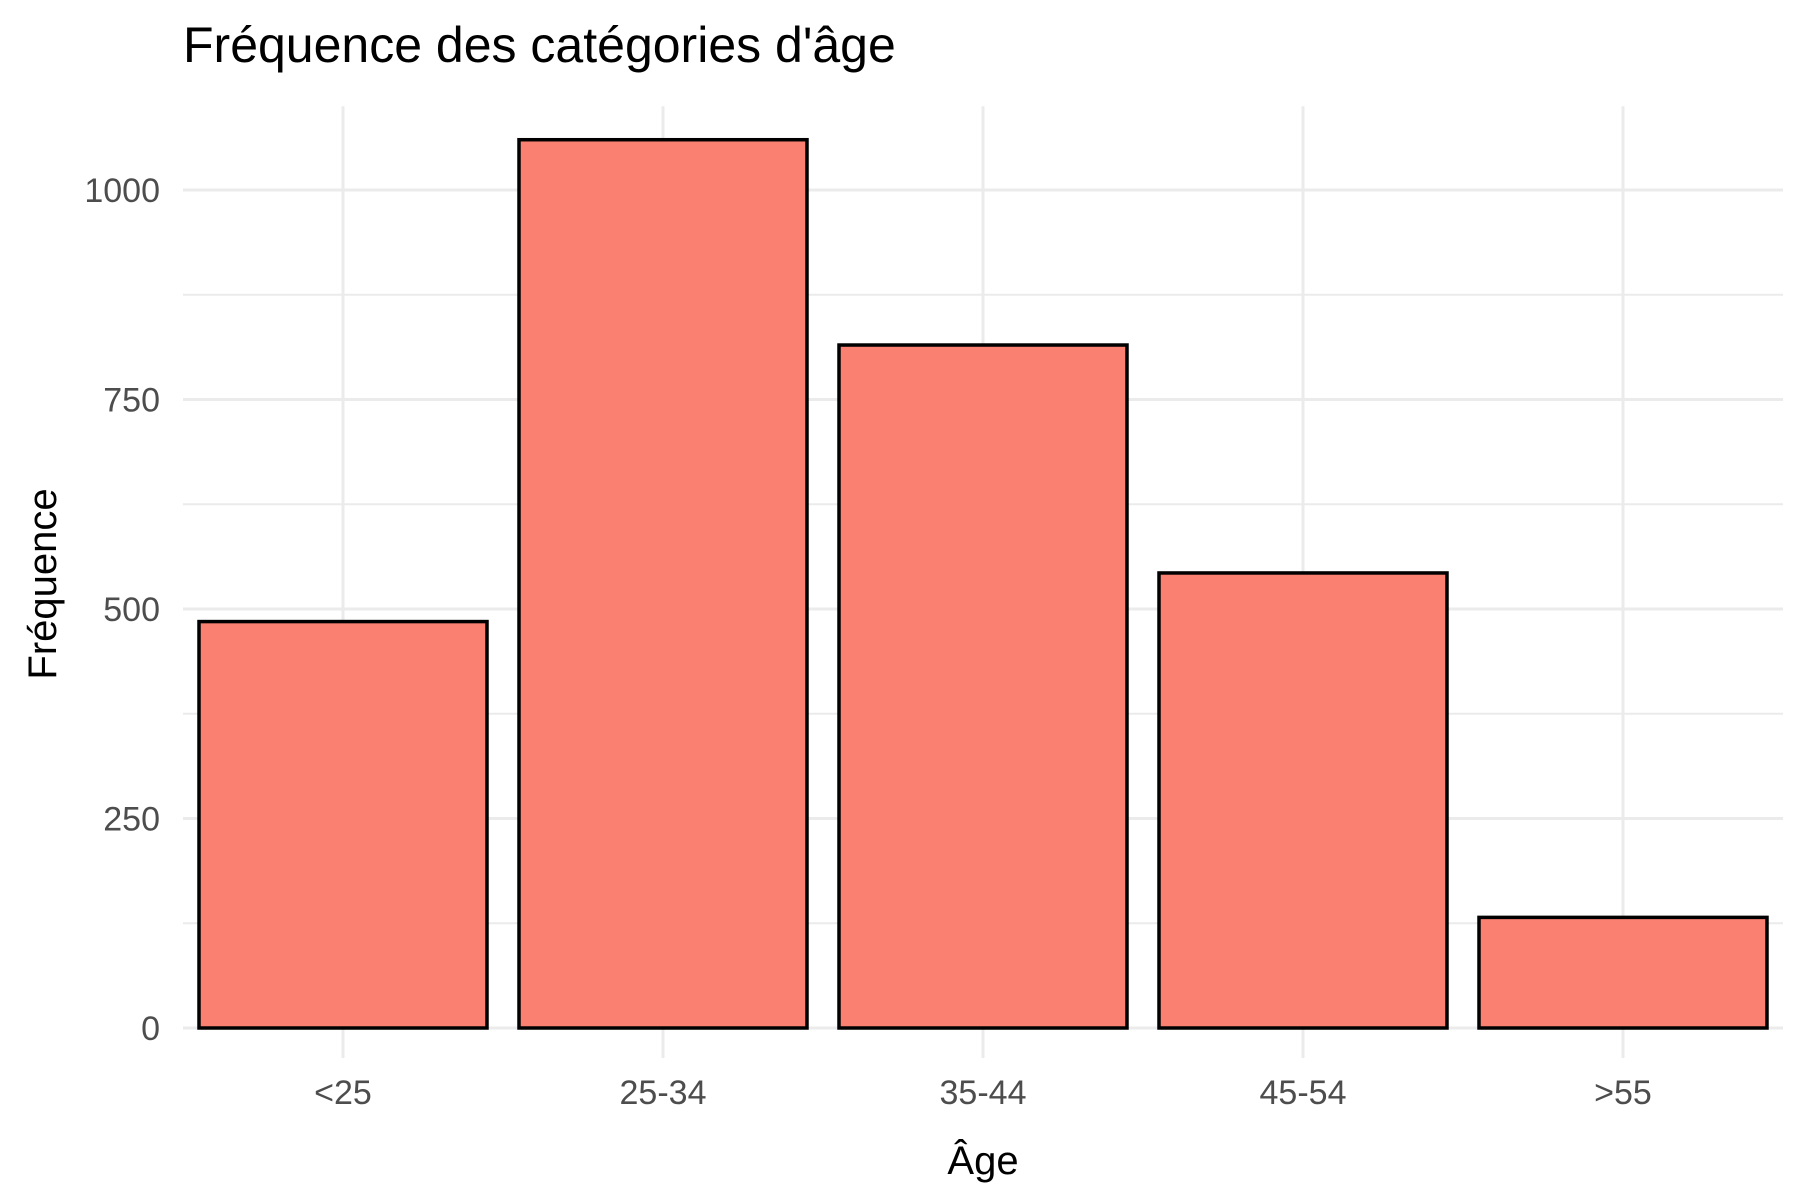  I want to click on y-tick-label: 0, so click(150, 1029).